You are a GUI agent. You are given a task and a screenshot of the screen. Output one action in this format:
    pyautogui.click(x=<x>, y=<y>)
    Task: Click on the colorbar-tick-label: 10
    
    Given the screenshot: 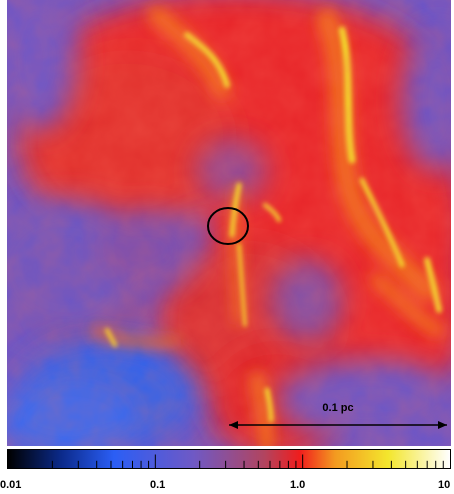 What is the action you would take?
    pyautogui.click(x=444, y=485)
    